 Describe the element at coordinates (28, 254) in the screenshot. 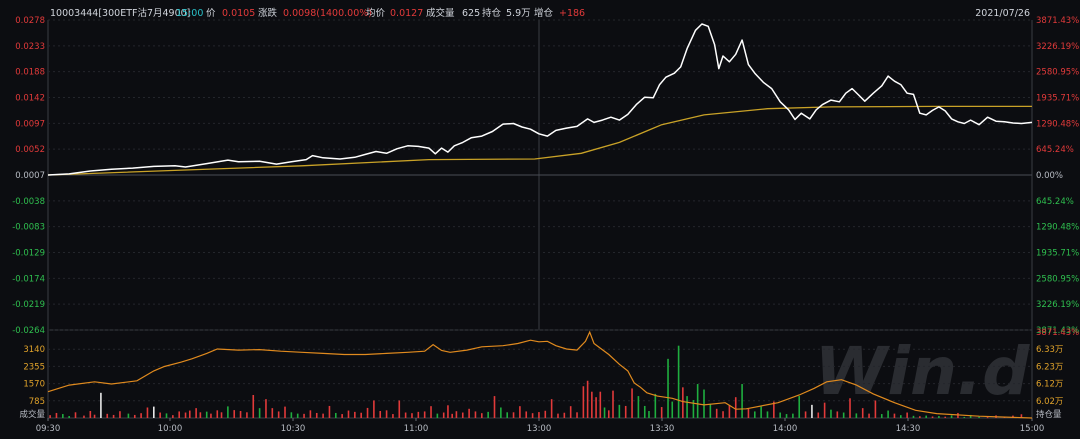

I see `price-tick-label: -0.0129` at that location.